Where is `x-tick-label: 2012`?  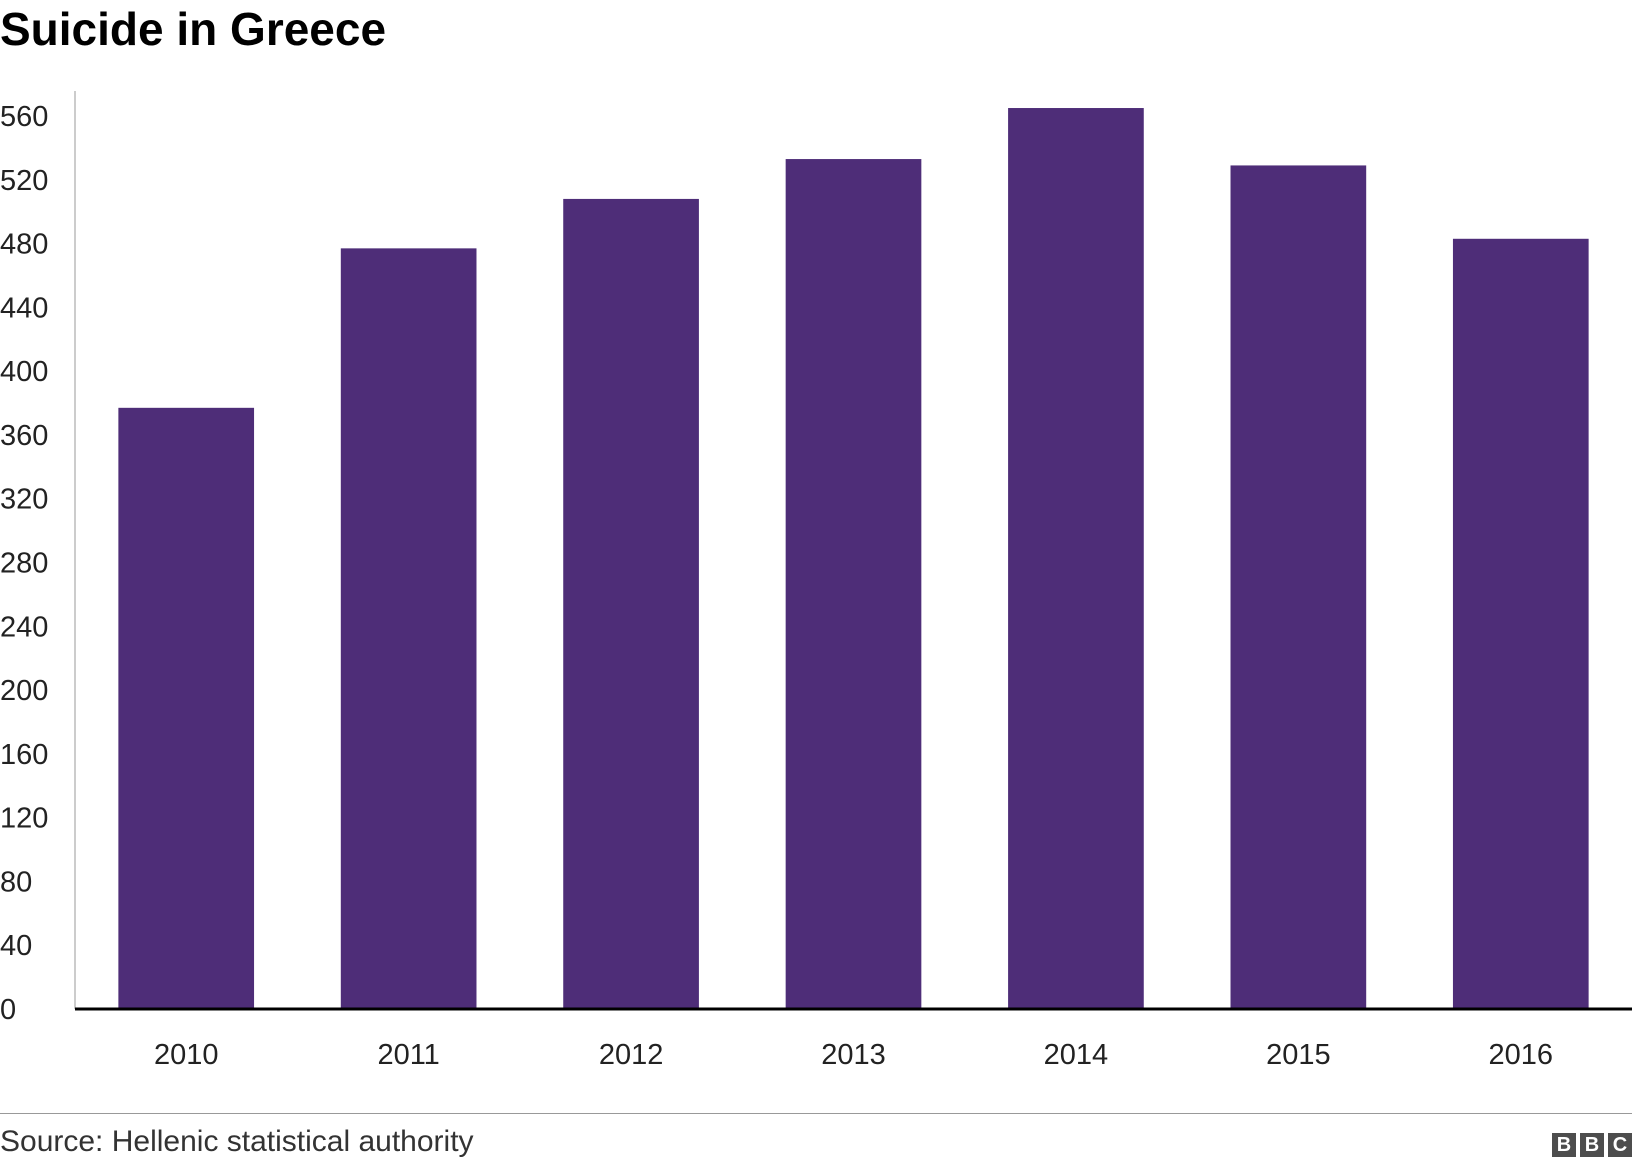 x-tick-label: 2012 is located at coordinates (631, 1055).